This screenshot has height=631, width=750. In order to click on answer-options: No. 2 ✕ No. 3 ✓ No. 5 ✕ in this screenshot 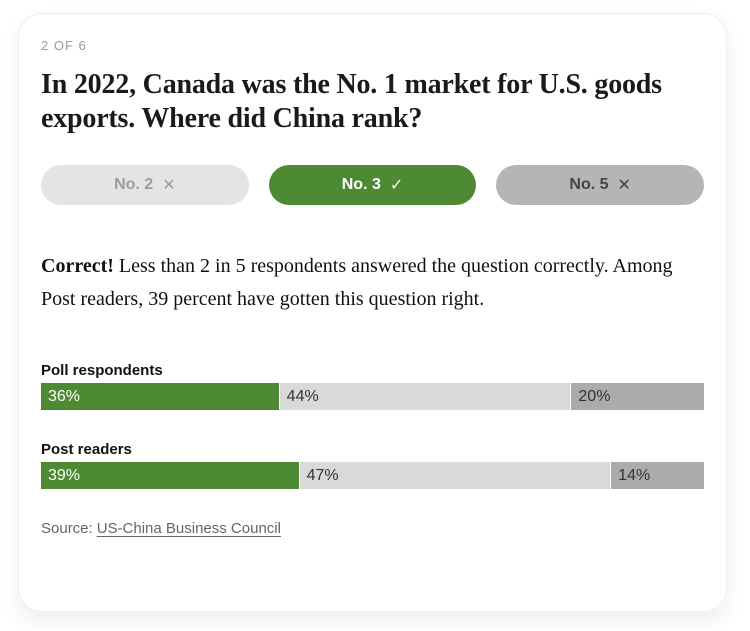, I will do `click(373, 185)`.